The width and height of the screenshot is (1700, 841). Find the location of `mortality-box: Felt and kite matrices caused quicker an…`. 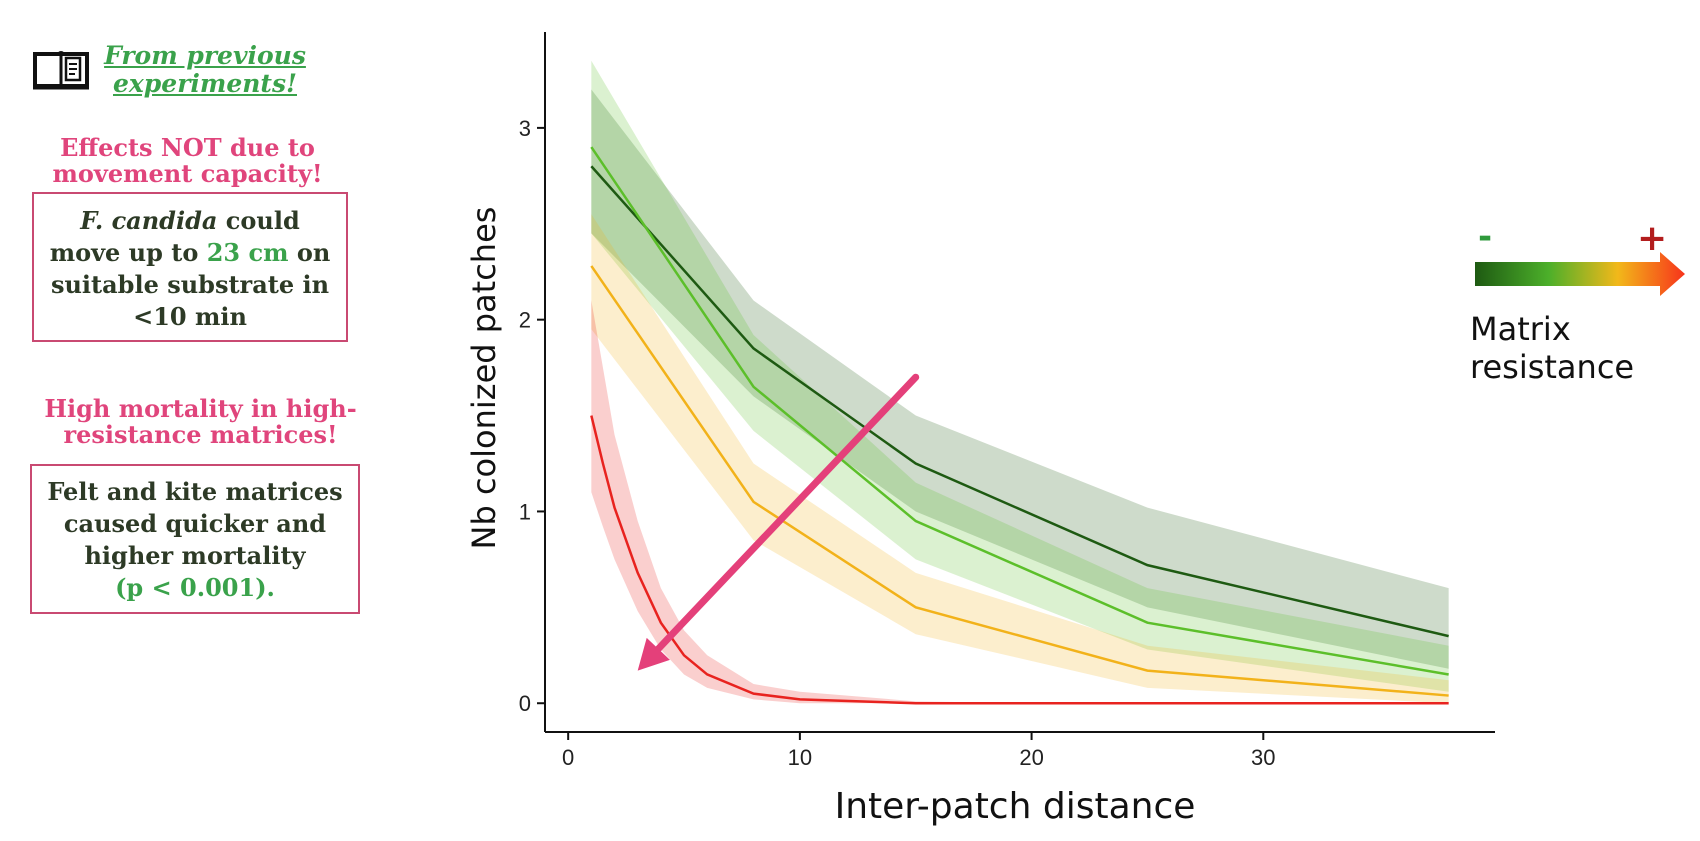

mortality-box: Felt and kite matrices caused quicker an… is located at coordinates (195, 539).